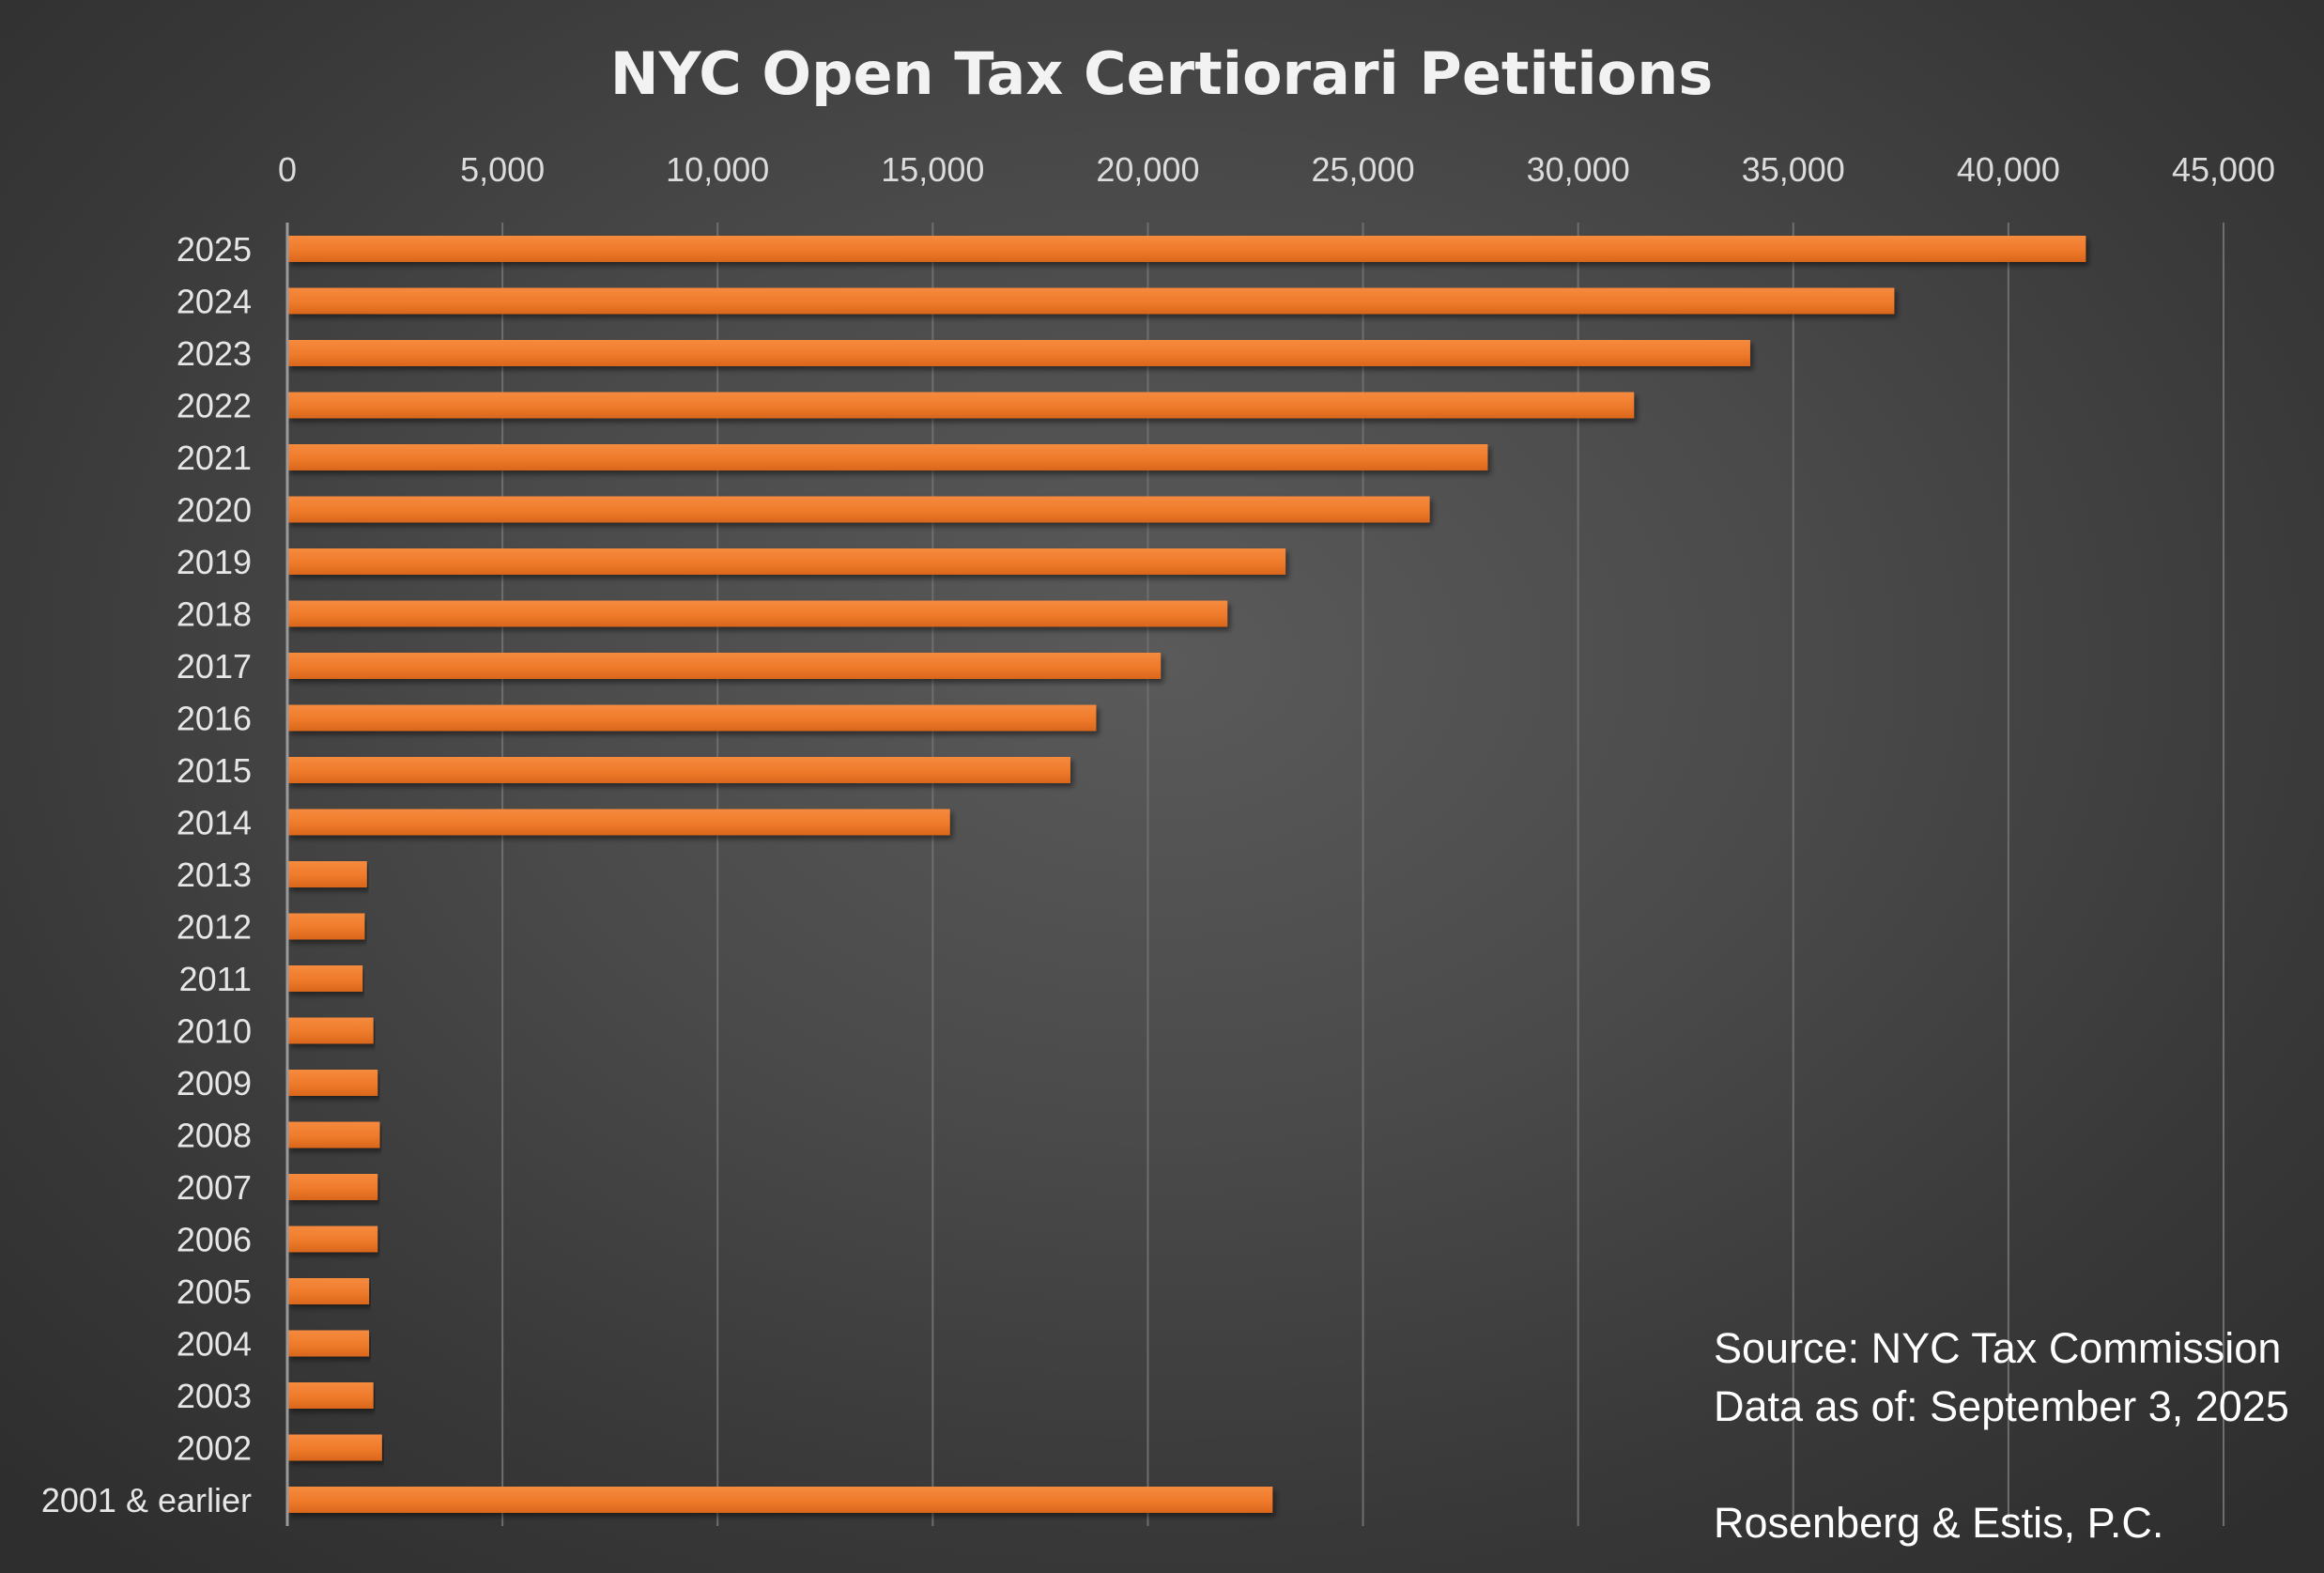  I want to click on x-tick-label: 15,000, so click(933, 169).